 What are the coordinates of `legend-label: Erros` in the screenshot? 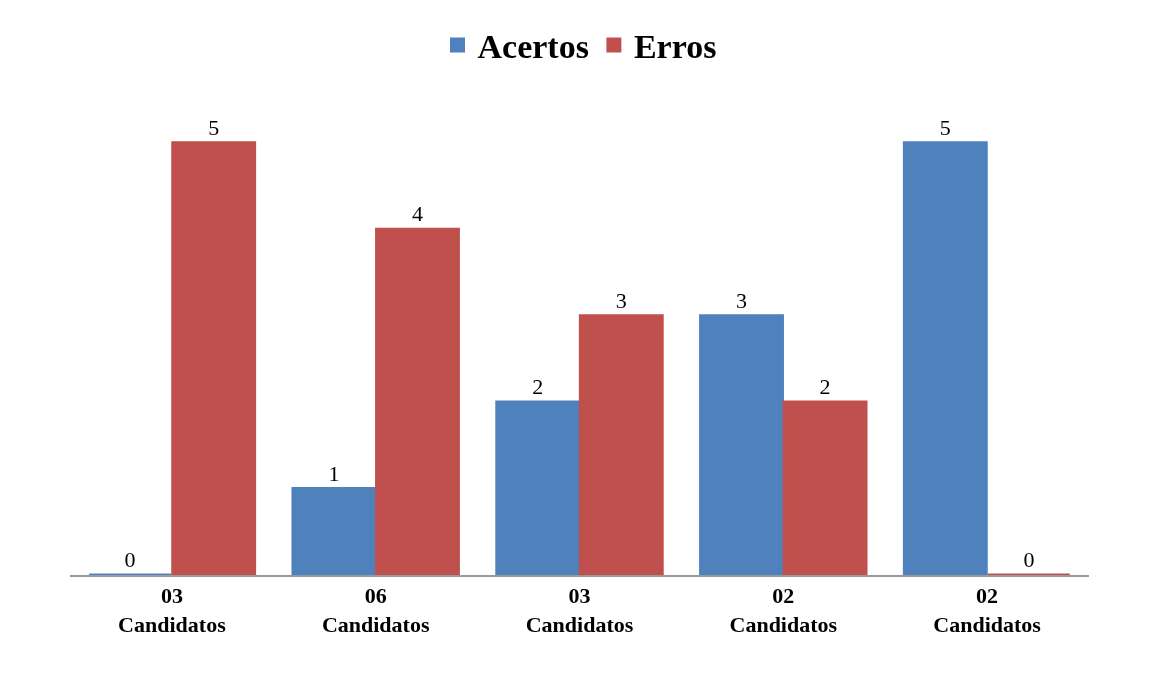 It's located at (675, 47).